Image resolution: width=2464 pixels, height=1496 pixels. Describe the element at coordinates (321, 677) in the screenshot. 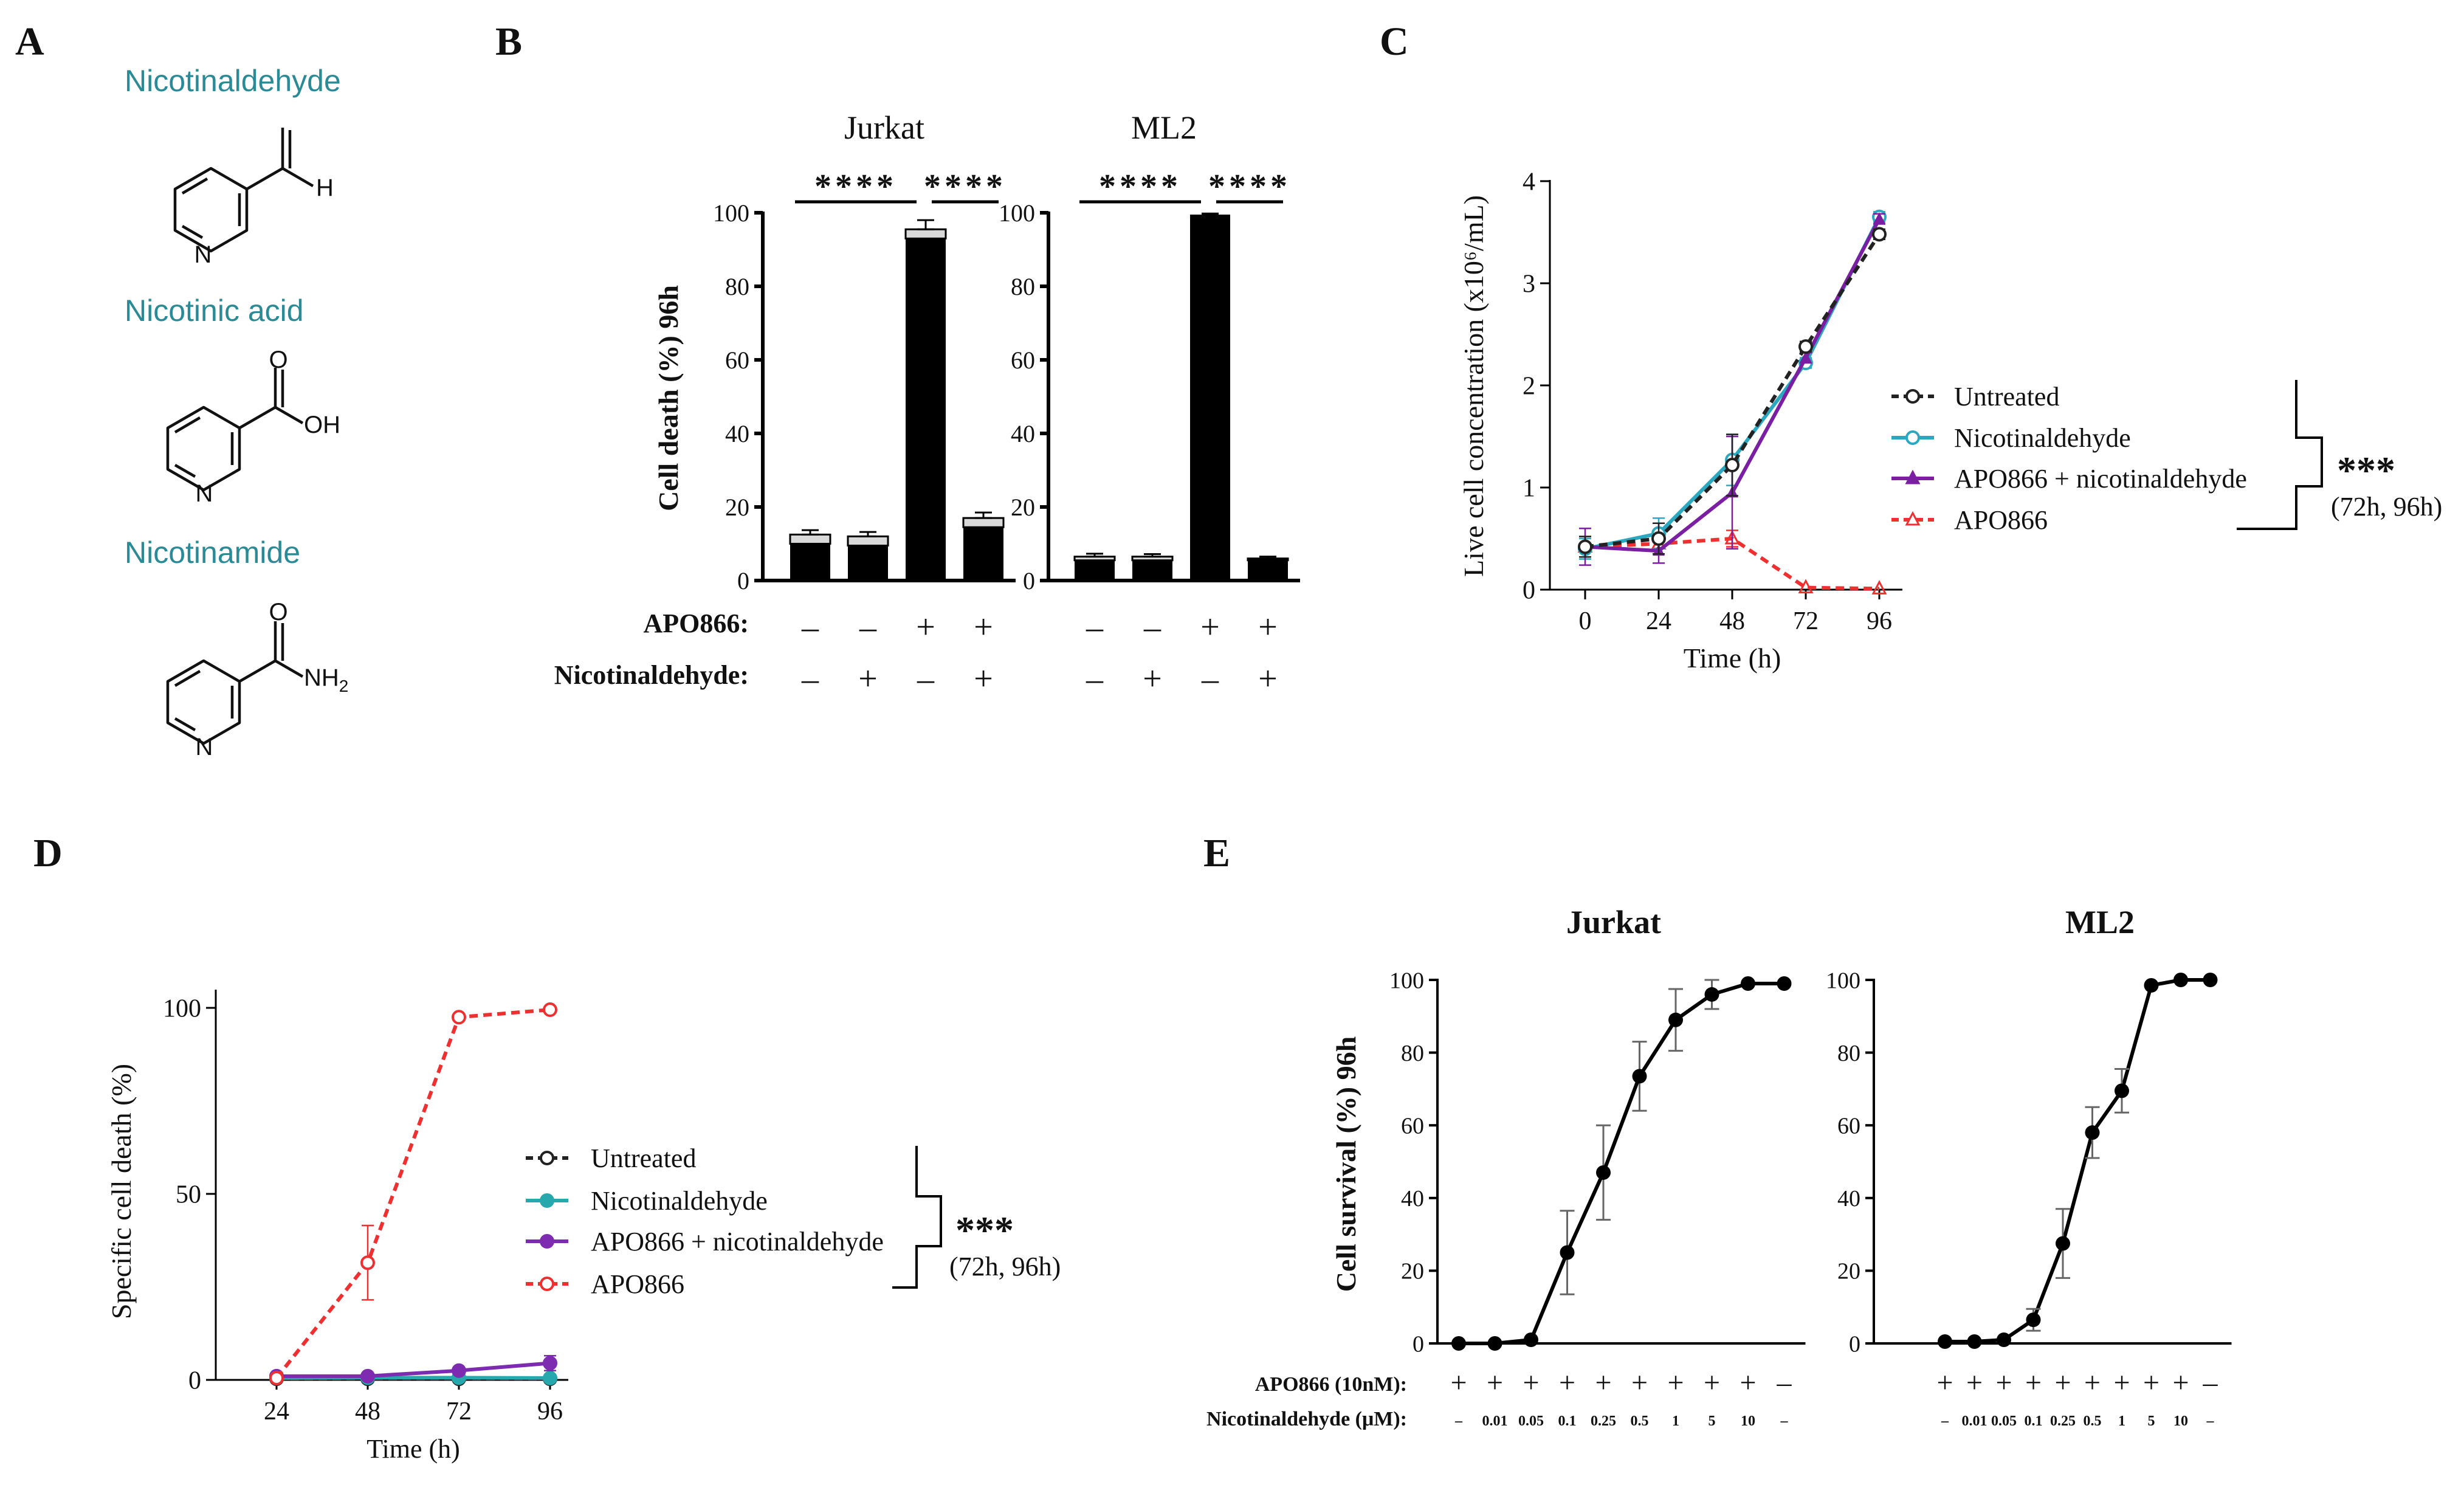

I see `amide-group-text: NH` at that location.